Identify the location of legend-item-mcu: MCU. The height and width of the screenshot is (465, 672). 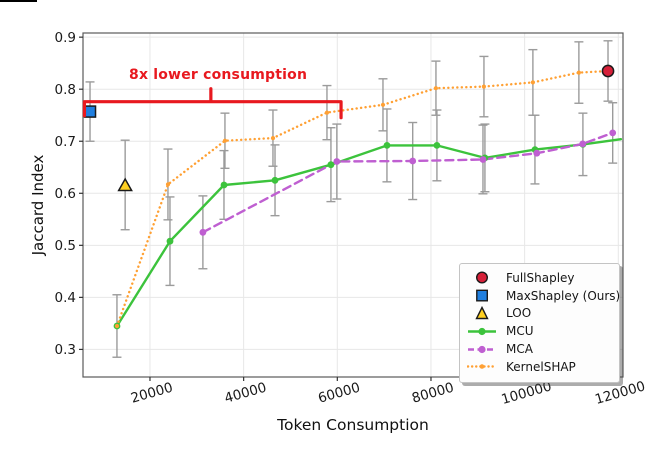
(540, 331).